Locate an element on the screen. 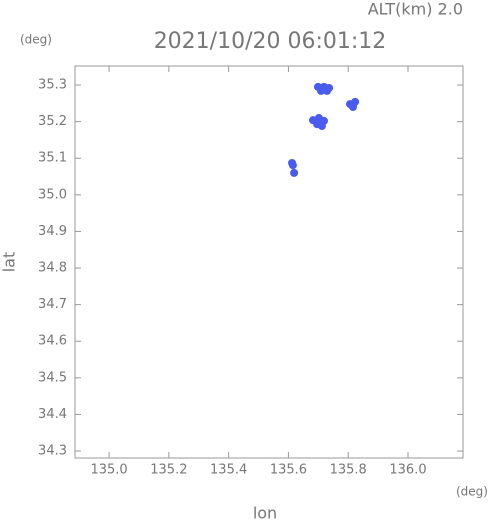 This screenshot has width=491, height=521. y-tick-label: 35.2 is located at coordinates (52, 121).